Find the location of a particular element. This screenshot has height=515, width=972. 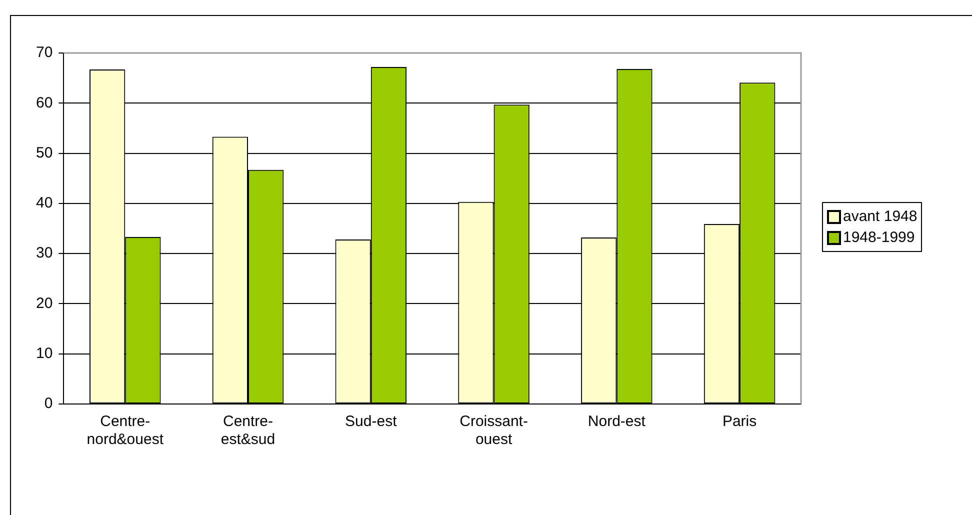

y-tick-label: 20 is located at coordinates (44, 303).